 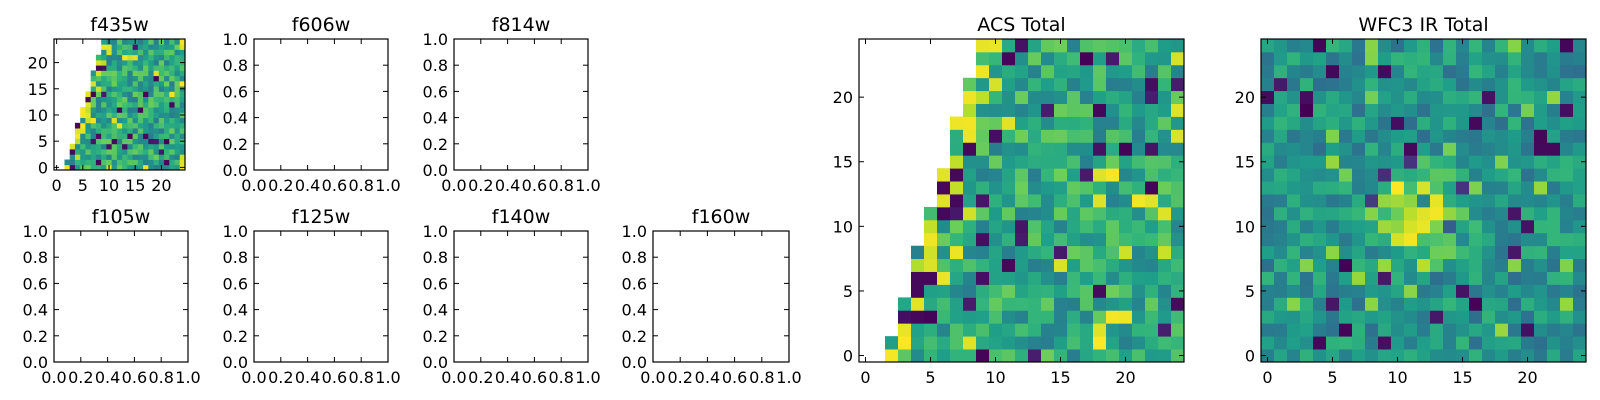 I want to click on x-tick-label: 20, so click(x=1527, y=377).